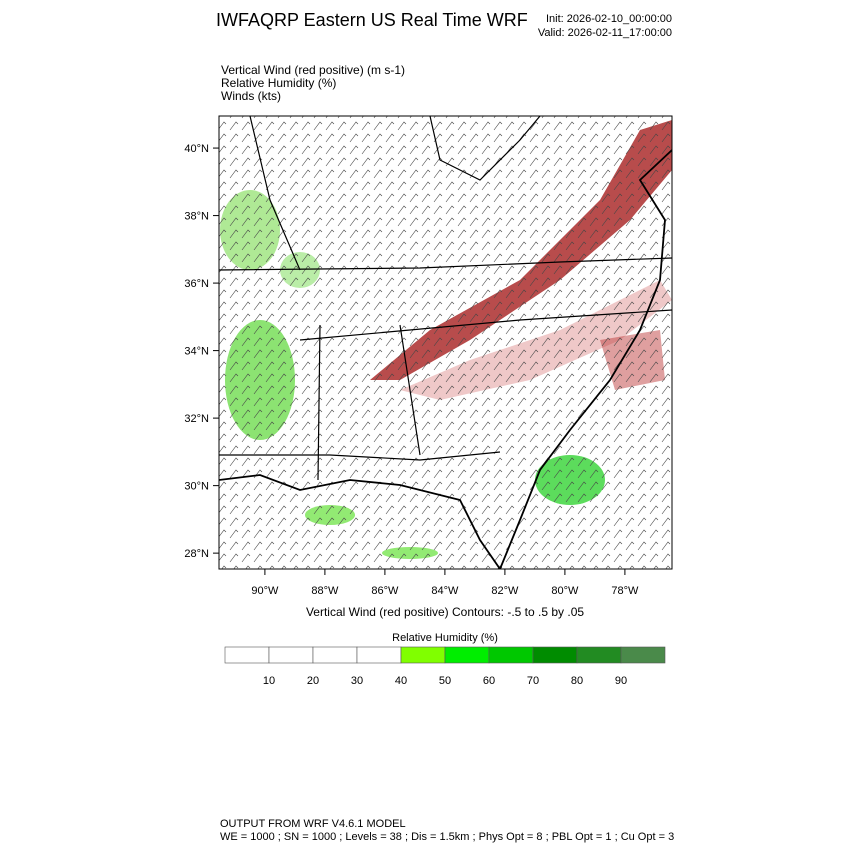 The image size is (850, 850). I want to click on lat-label: 34°N, so click(196, 352).